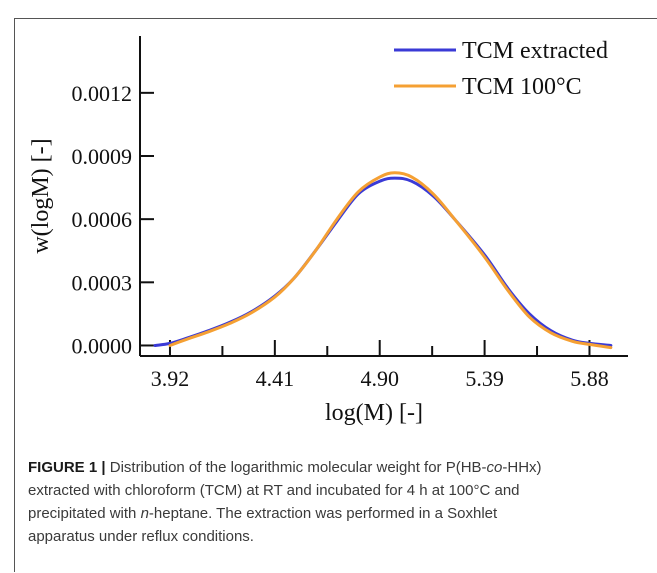 The width and height of the screenshot is (657, 573). I want to click on x-tick-label: 3.92, so click(170, 378).